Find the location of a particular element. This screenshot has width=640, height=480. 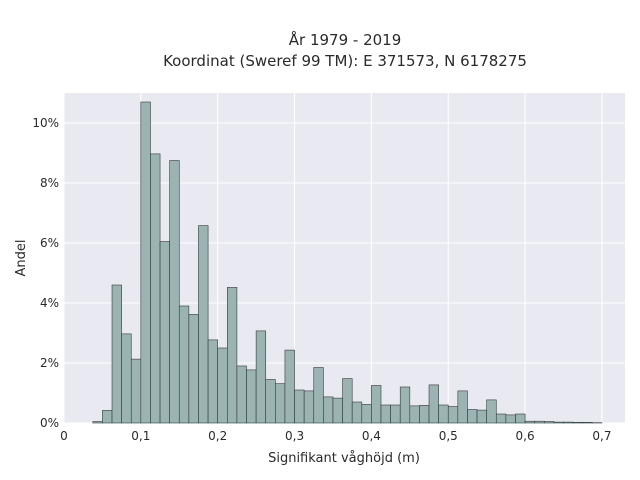

y-tick-label: 4% is located at coordinates (49, 303).